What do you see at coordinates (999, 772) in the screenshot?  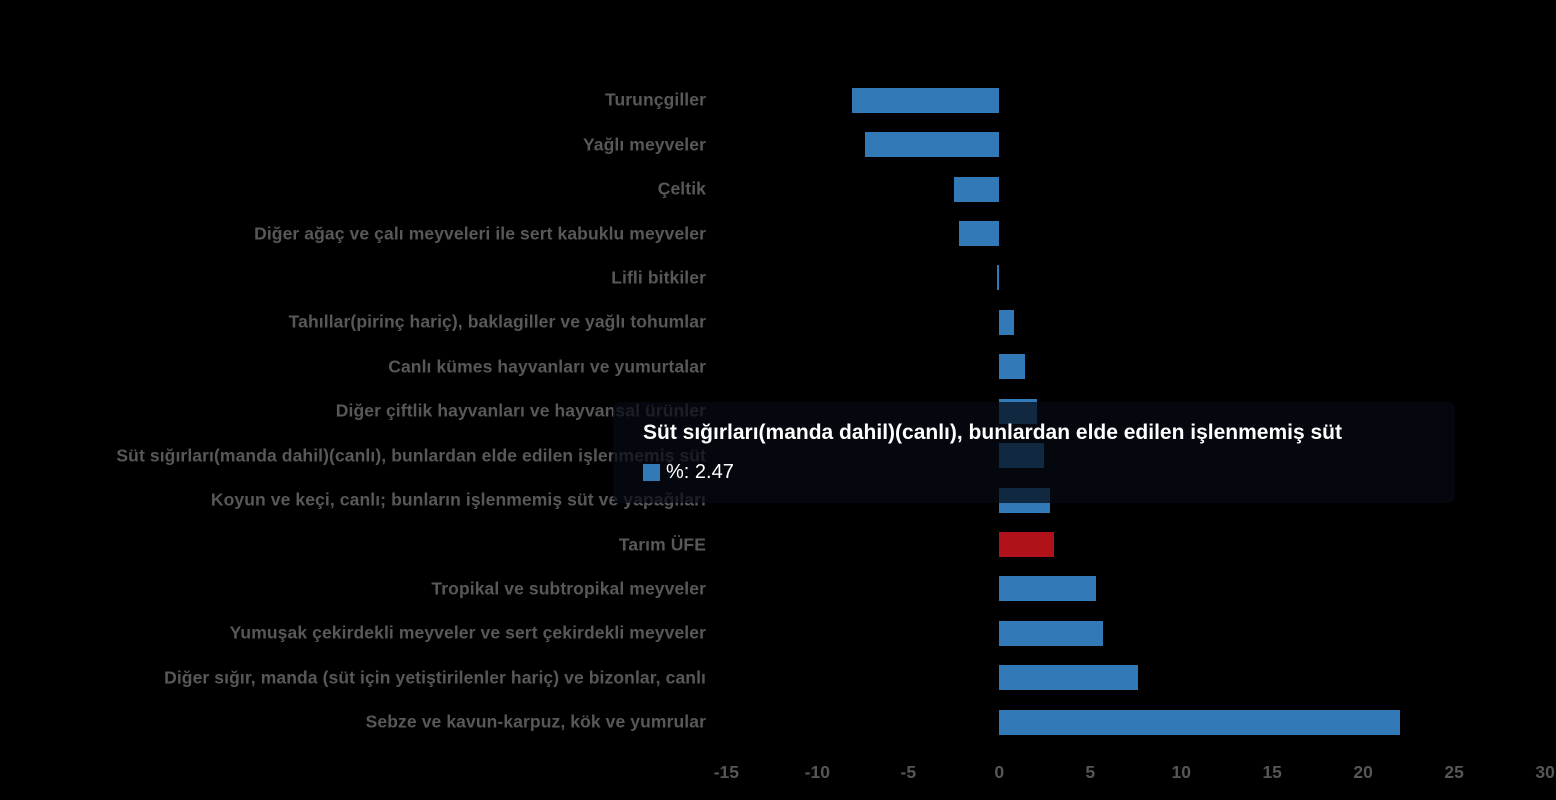 I see `x-tick-label: 0` at bounding box center [999, 772].